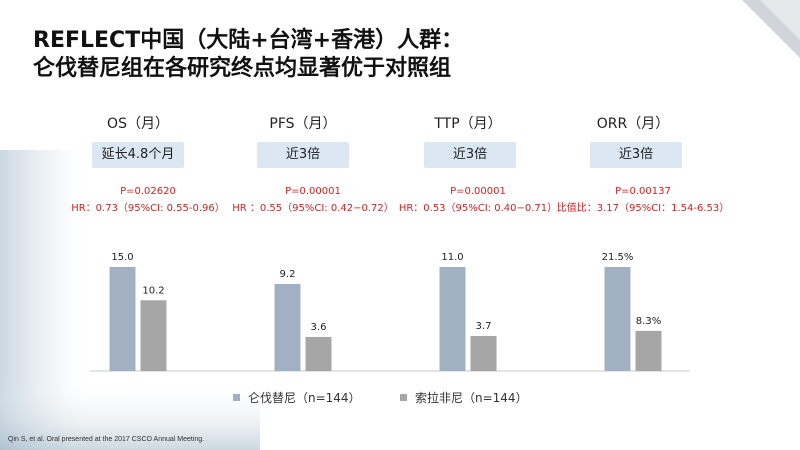 The height and width of the screenshot is (450, 800). Describe the element at coordinates (148, 191) in the screenshot. I see `p-value-os: P=0.02620` at that location.